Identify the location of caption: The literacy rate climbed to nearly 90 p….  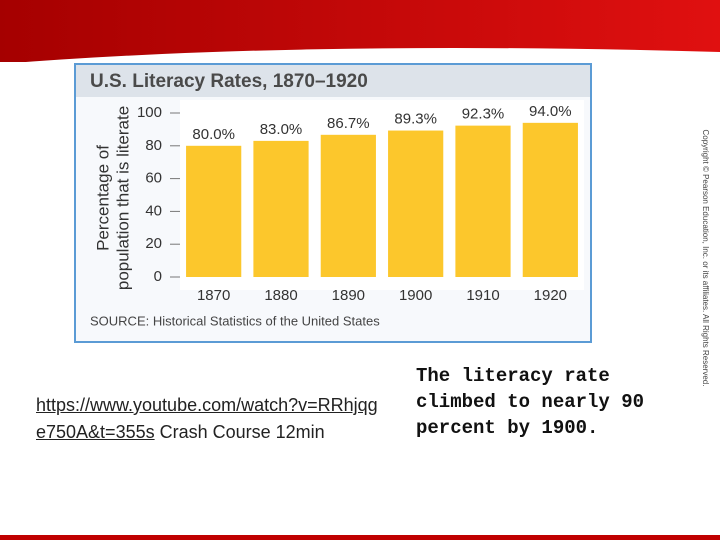
(530, 402).